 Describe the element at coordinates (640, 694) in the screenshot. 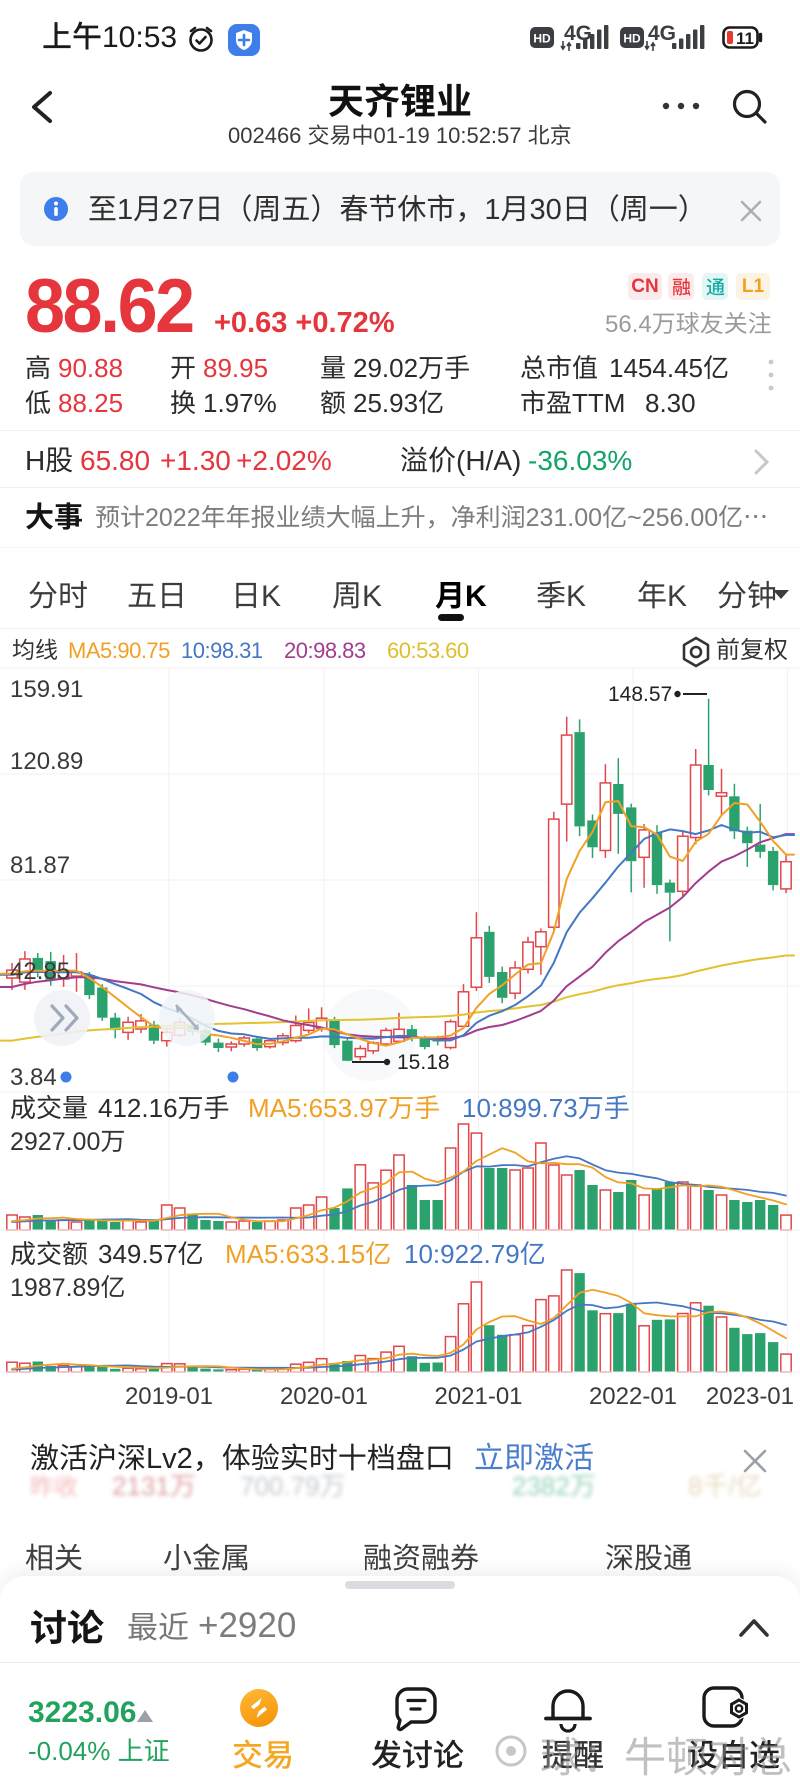

I see `svg-text: 148.57` at that location.